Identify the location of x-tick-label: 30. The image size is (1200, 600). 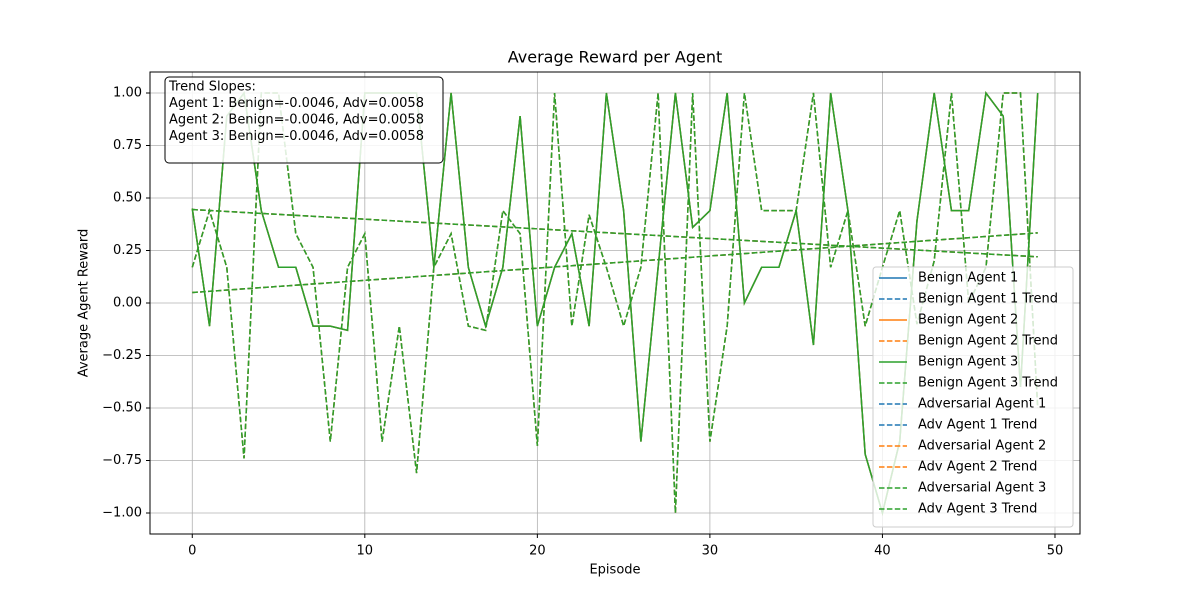
(710, 551).